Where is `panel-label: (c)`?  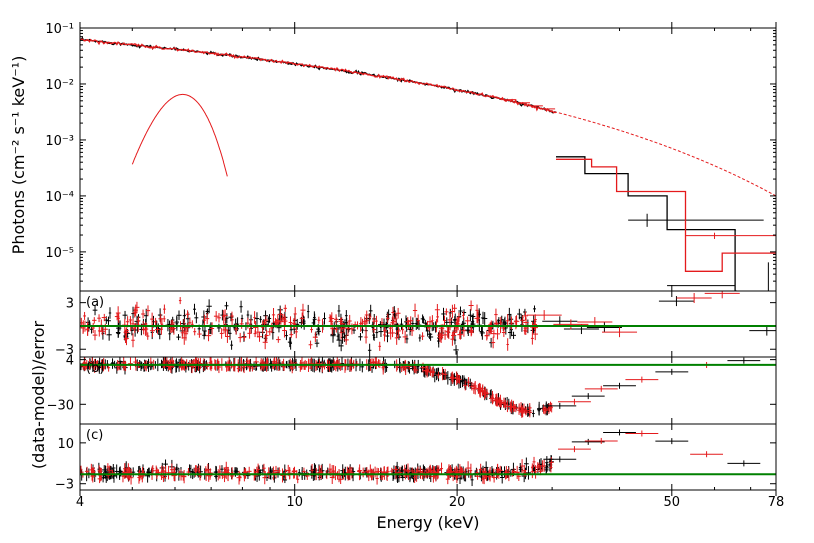 panel-label: (c) is located at coordinates (94, 435).